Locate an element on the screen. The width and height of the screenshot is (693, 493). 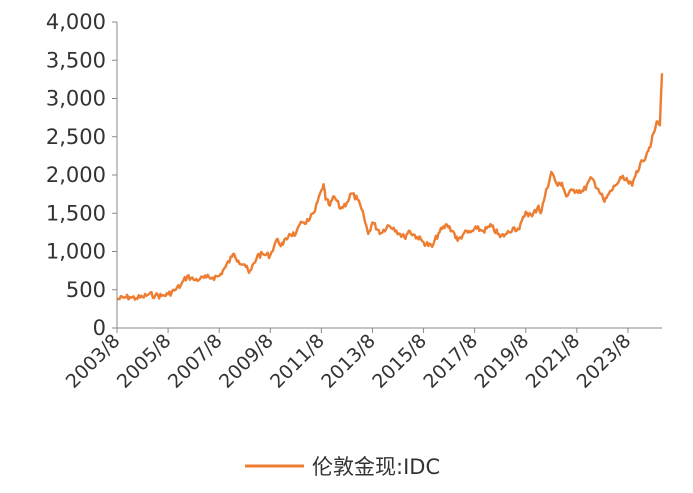
x-tick-label: 2007/8 is located at coordinates (195, 361).